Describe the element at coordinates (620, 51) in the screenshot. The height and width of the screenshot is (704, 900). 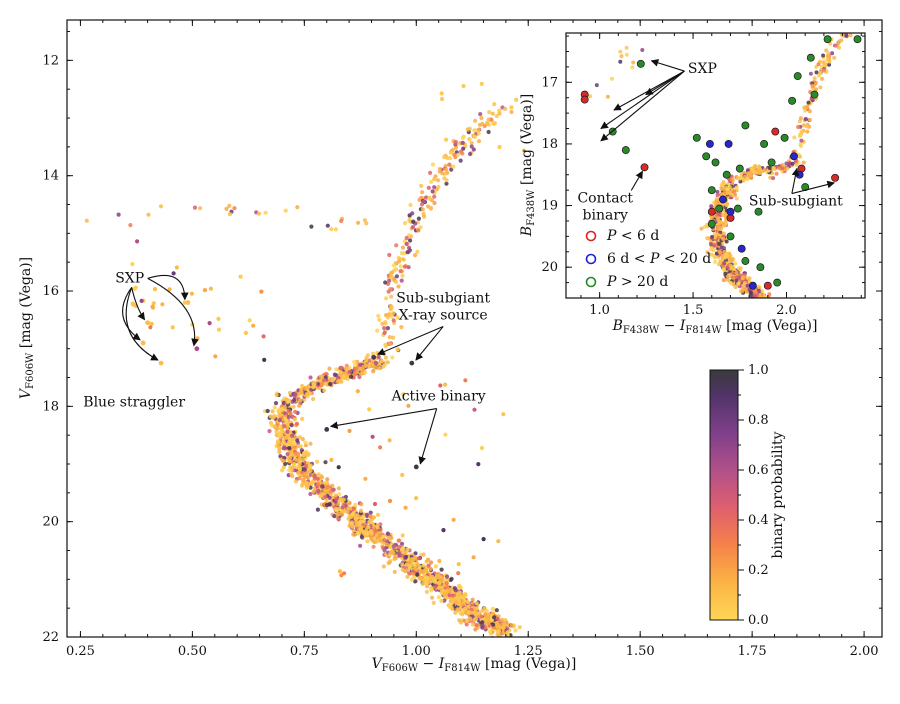
I see `inset-horizontal-branch-star` at that location.